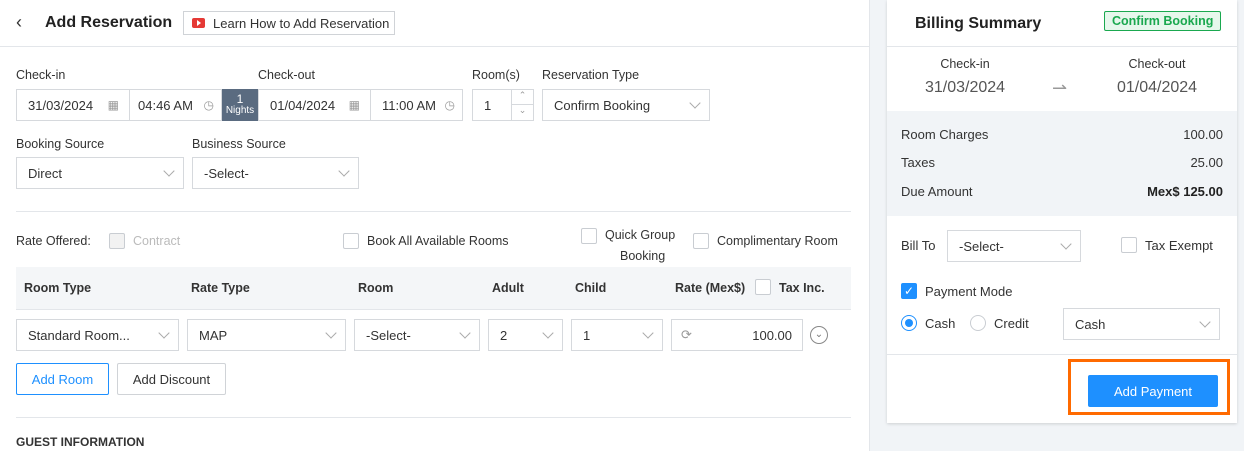  Describe the element at coordinates (965, 87) in the screenshot. I see `billing-checkin-date: 31/03/2024` at that location.